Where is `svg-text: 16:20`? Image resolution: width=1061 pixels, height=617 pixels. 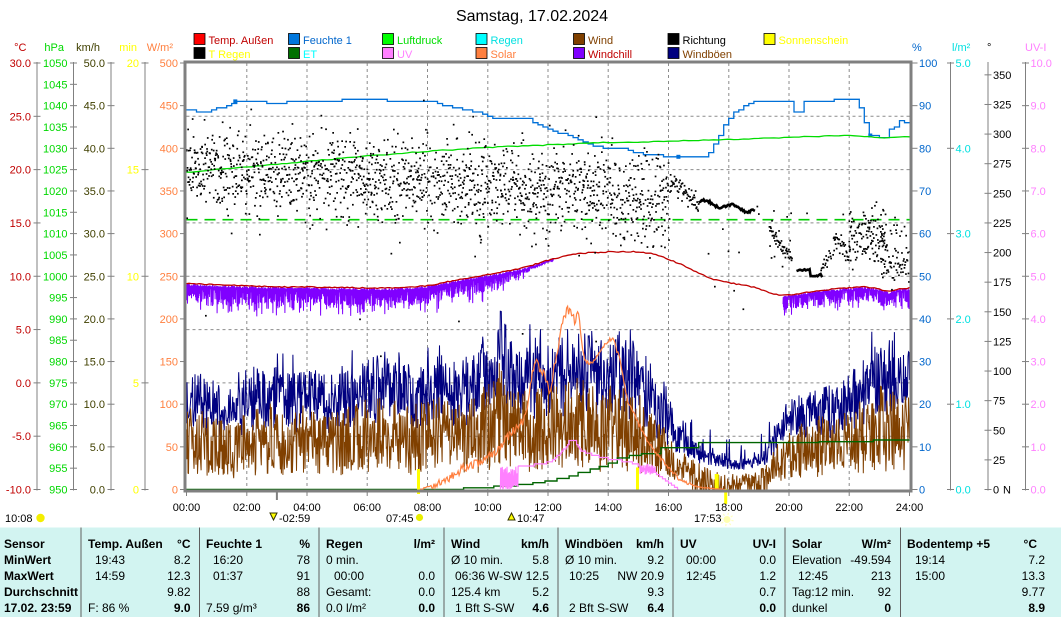 svg-text: 16:20 is located at coordinates (228, 560).